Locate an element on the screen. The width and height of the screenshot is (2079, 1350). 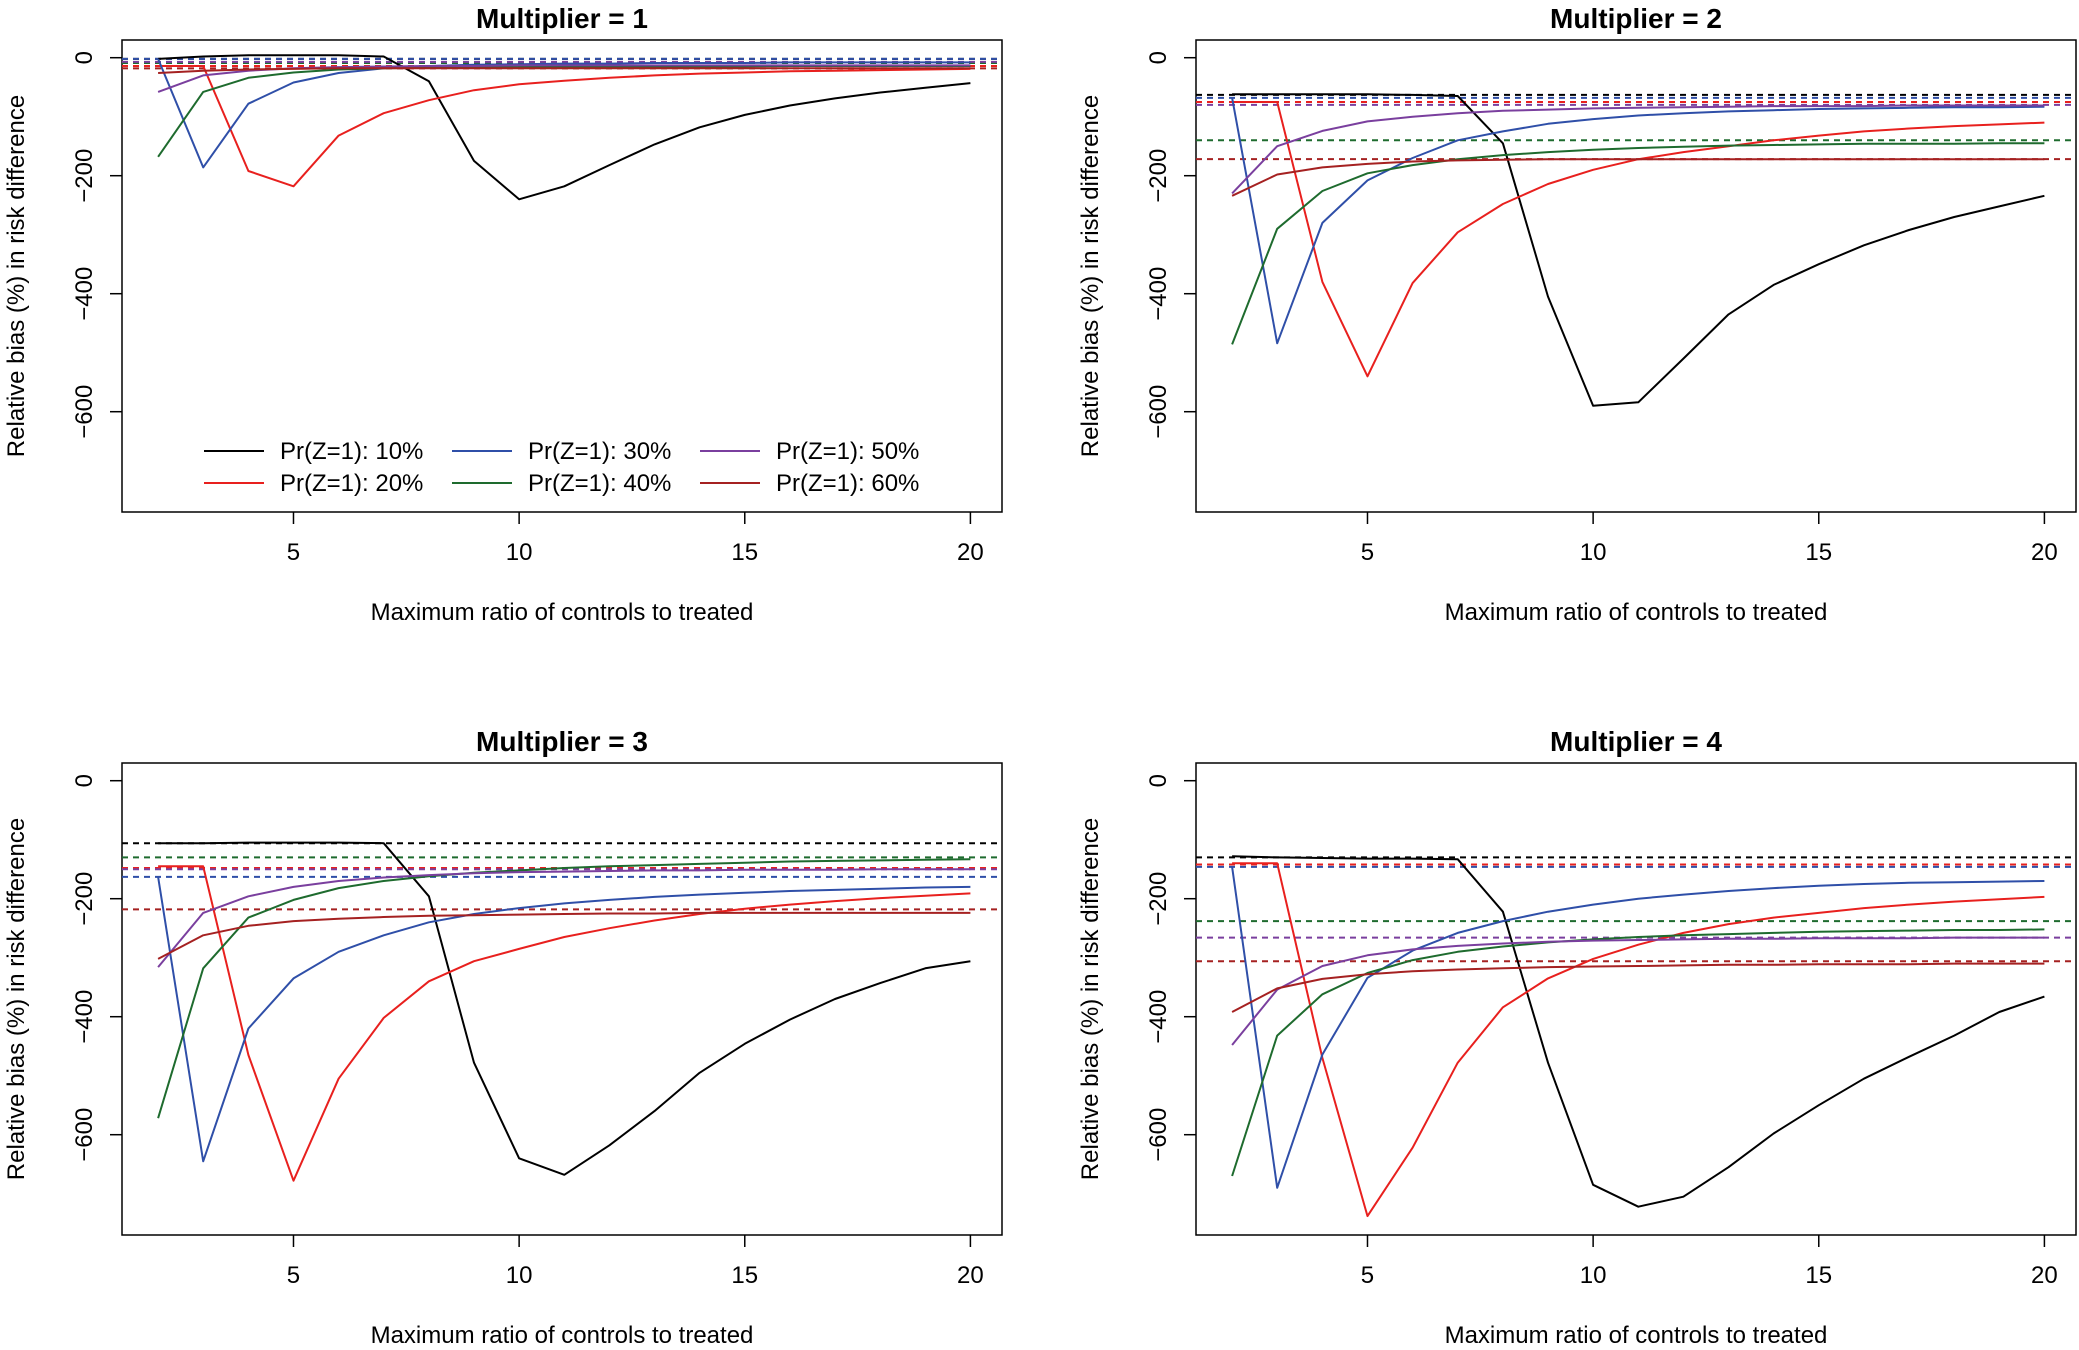
legend-entry: Pr(Z=1): 30% is located at coordinates (599, 451).